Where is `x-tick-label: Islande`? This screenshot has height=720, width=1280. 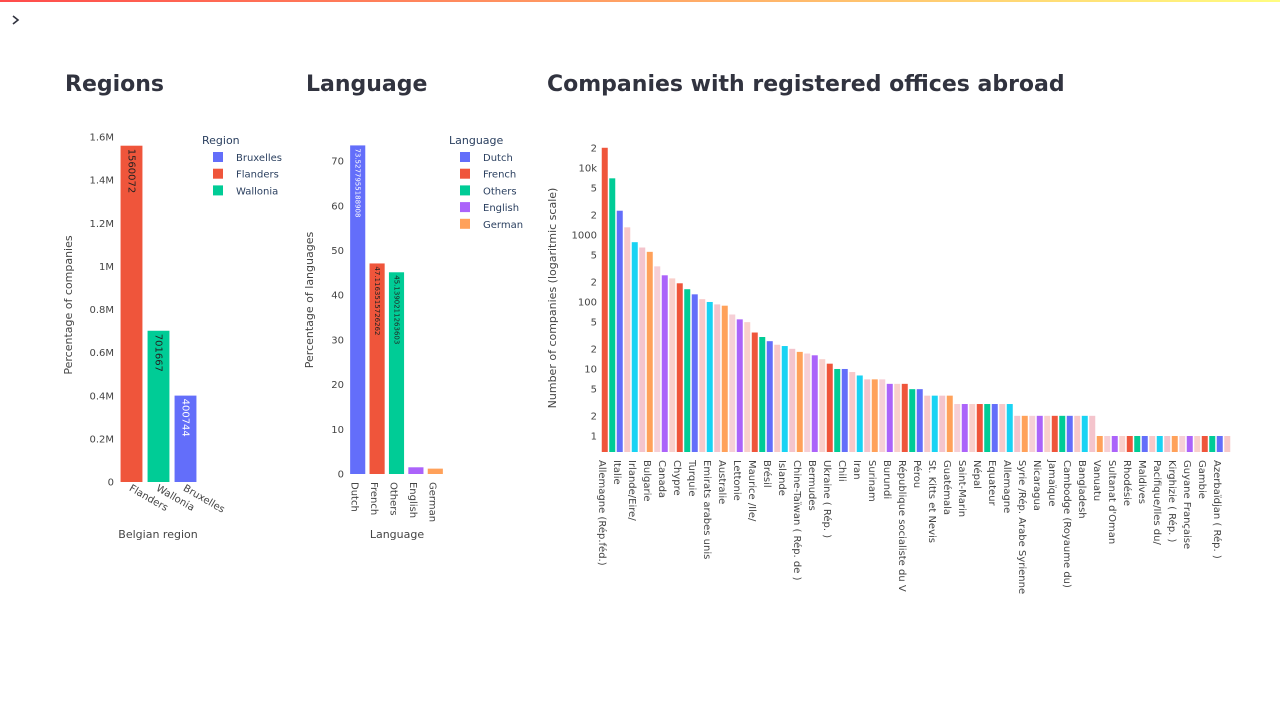 x-tick-label: Islande is located at coordinates (781, 478).